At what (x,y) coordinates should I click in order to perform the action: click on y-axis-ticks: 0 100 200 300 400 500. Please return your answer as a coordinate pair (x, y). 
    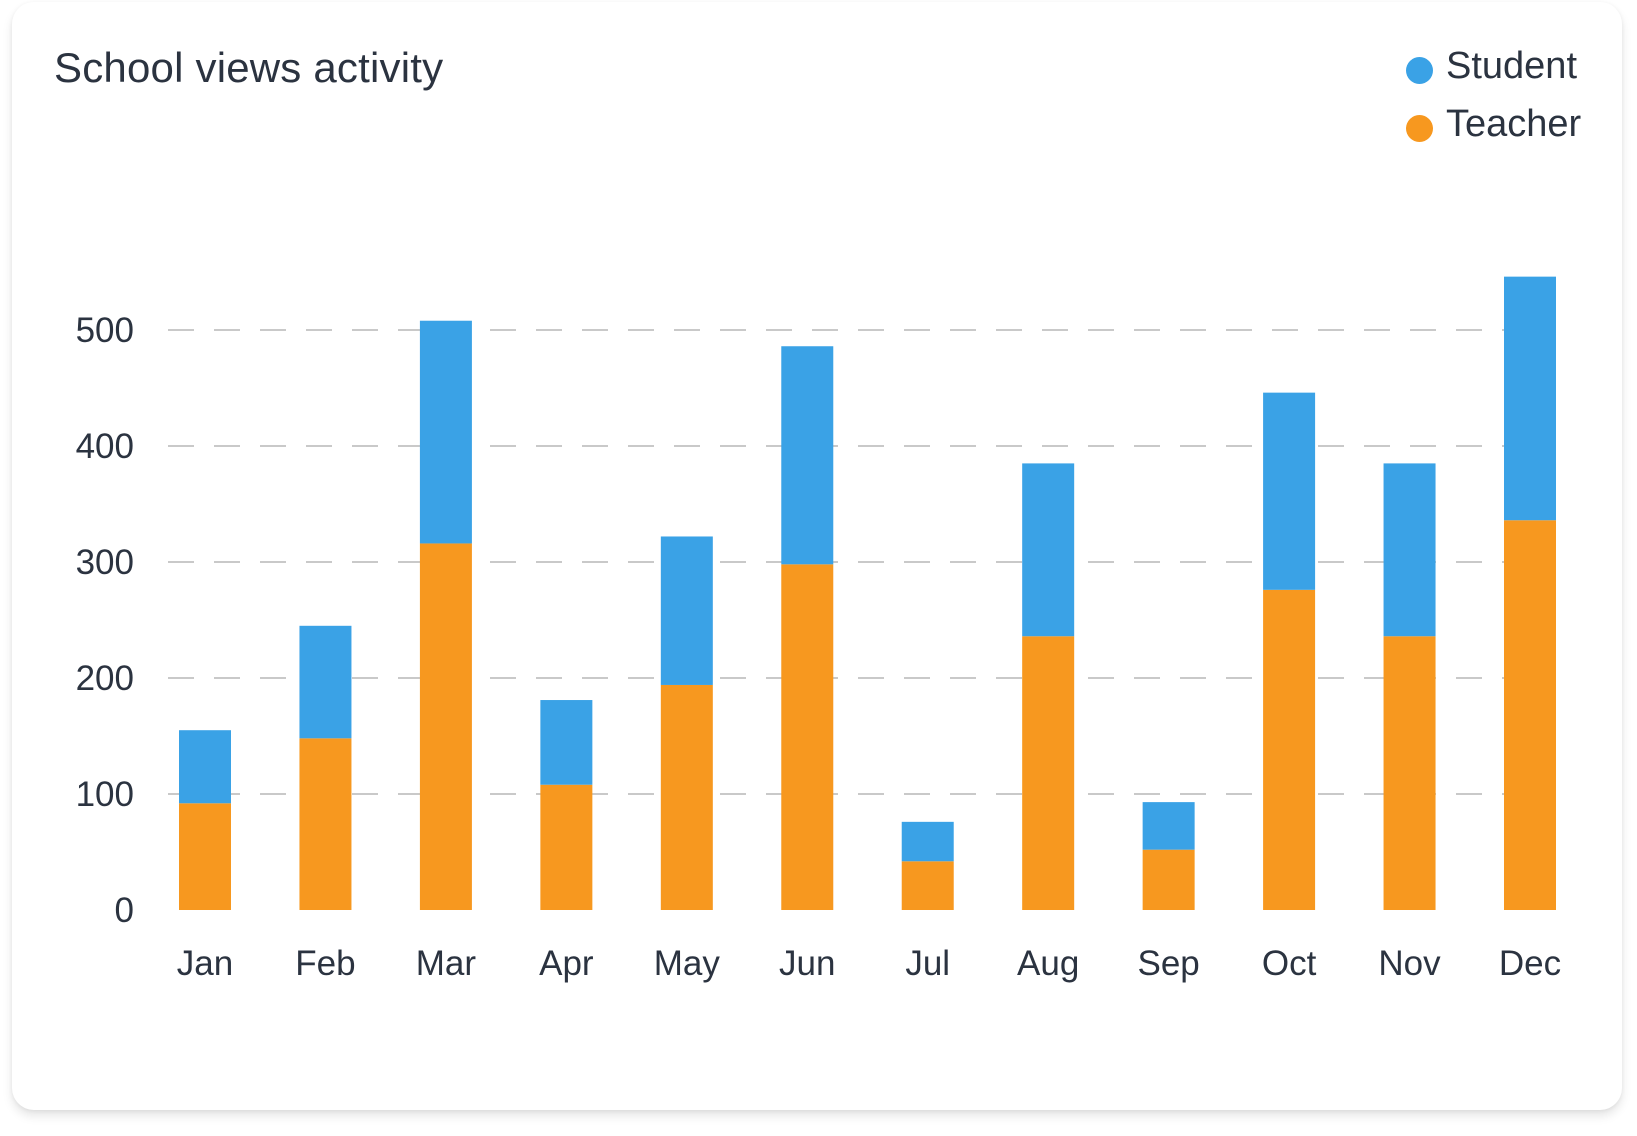
    Looking at the image, I should click on (105, 620).